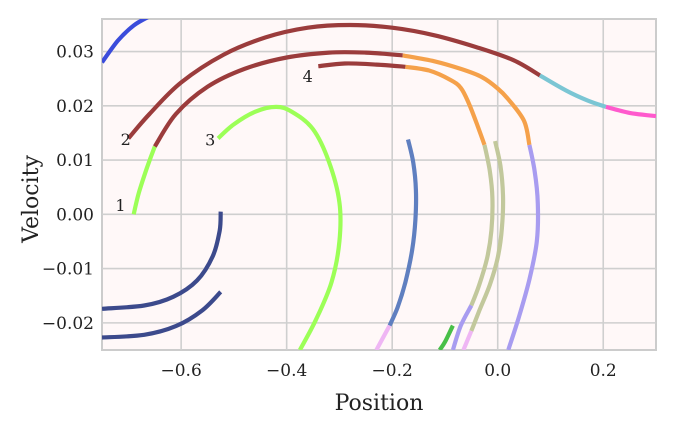  What do you see at coordinates (75, 161) in the screenshot?
I see `y-tick-label: 0.01` at bounding box center [75, 161].